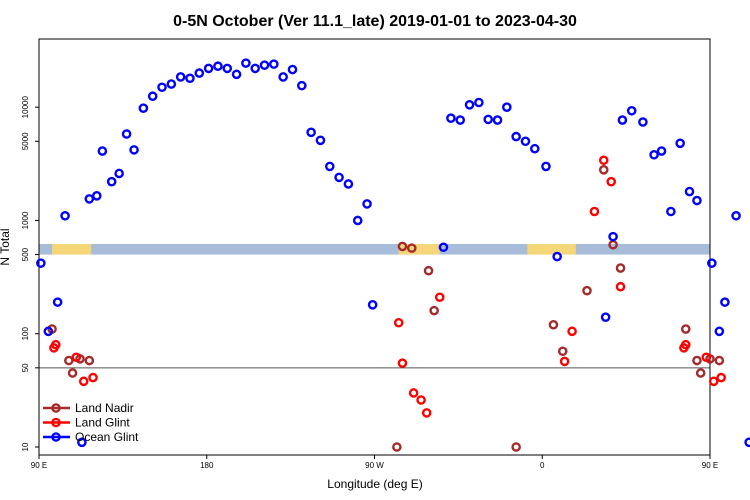 This screenshot has width=750, height=500. I want to click on x-tick-label: 180, so click(207, 465).